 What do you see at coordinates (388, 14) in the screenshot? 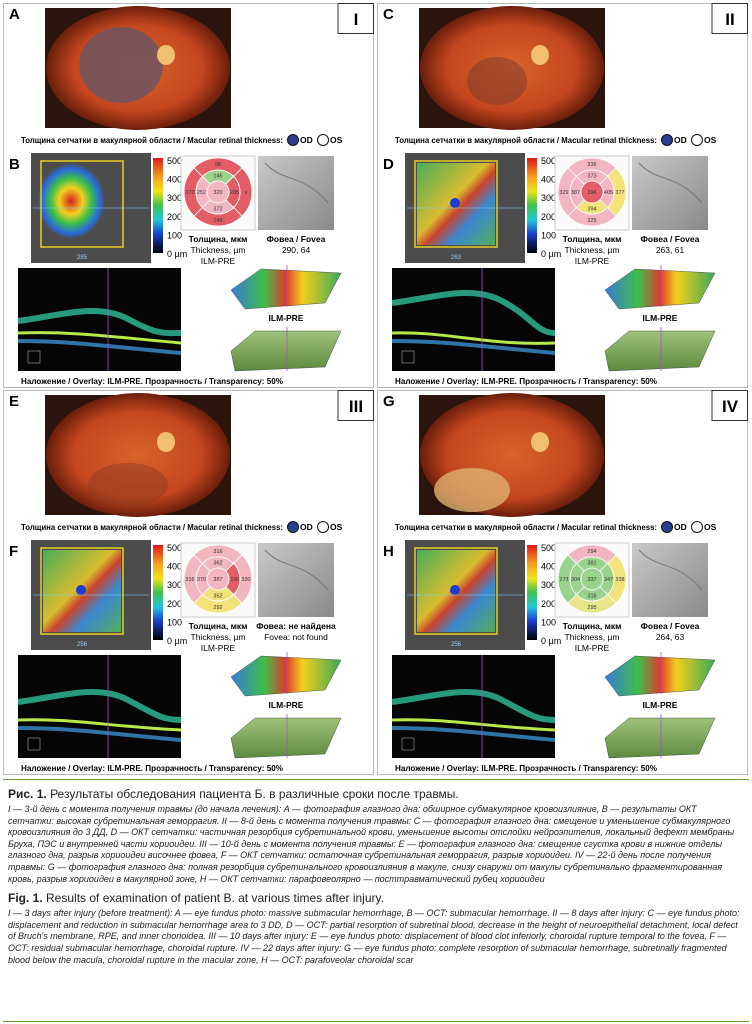
I see `photo-letter: C` at bounding box center [388, 14].